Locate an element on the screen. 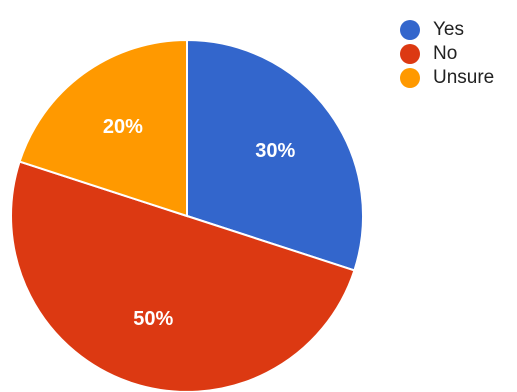 The width and height of the screenshot is (517, 392). pie-slice-label-yes: 30% is located at coordinates (275, 151).